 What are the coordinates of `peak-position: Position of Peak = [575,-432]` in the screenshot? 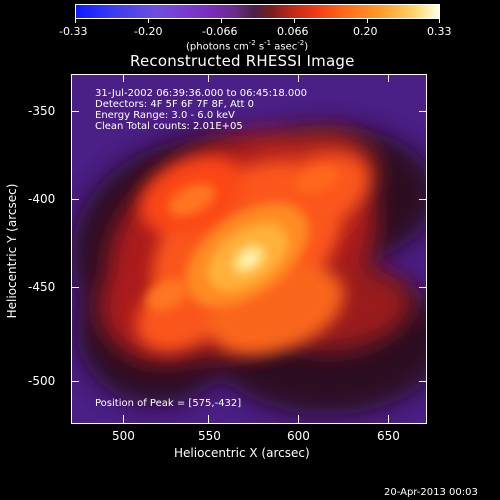 It's located at (168, 403).